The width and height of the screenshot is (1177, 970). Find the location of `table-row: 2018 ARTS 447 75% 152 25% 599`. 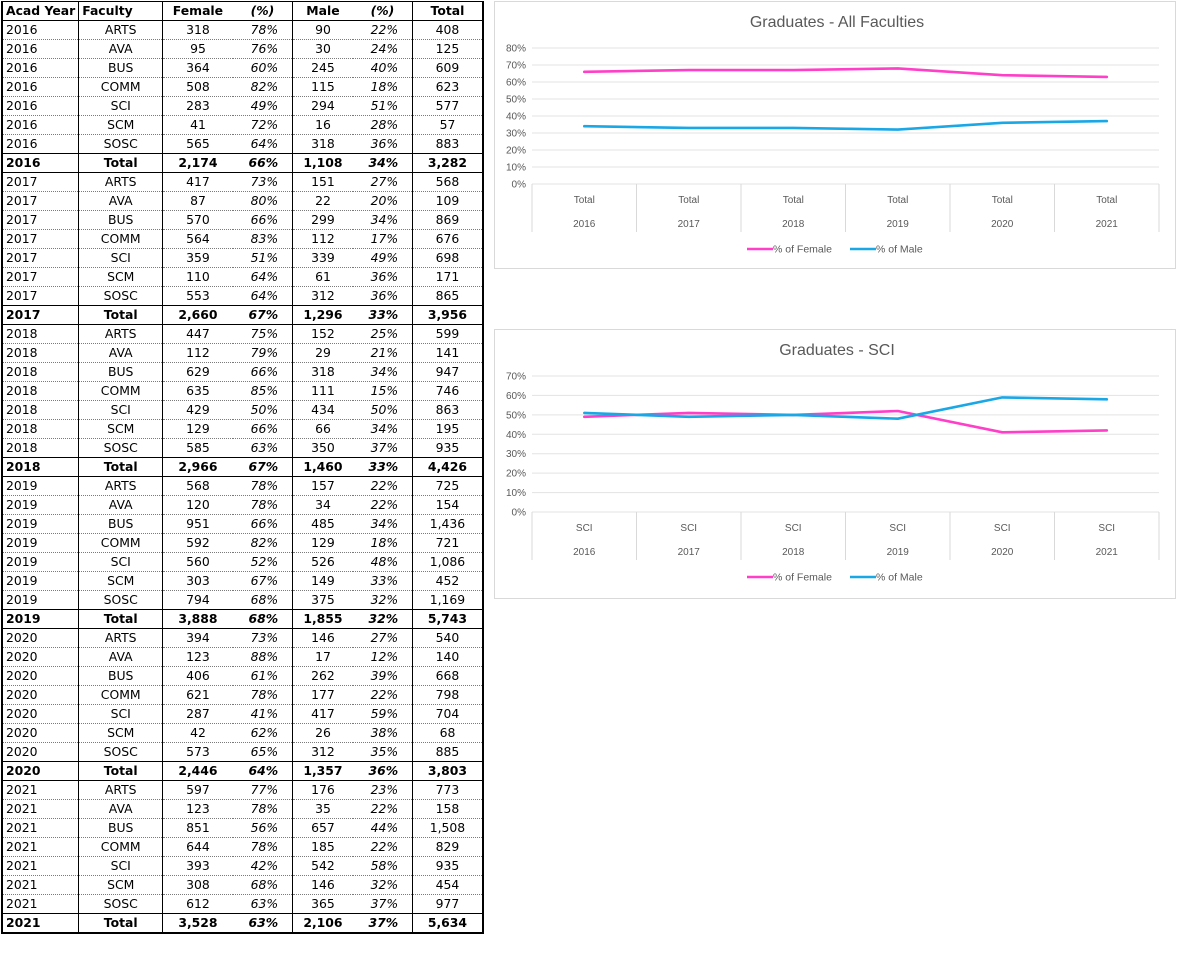

table-row: 2018 ARTS 447 75% 152 25% 599 is located at coordinates (242, 334).